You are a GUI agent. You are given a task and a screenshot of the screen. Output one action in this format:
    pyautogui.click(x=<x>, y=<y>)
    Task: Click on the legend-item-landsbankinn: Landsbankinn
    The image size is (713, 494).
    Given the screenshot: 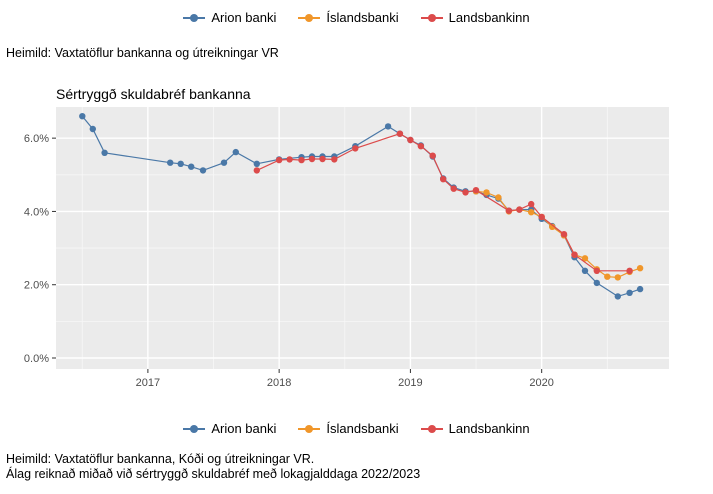 What is the action you would take?
    pyautogui.click(x=475, y=17)
    